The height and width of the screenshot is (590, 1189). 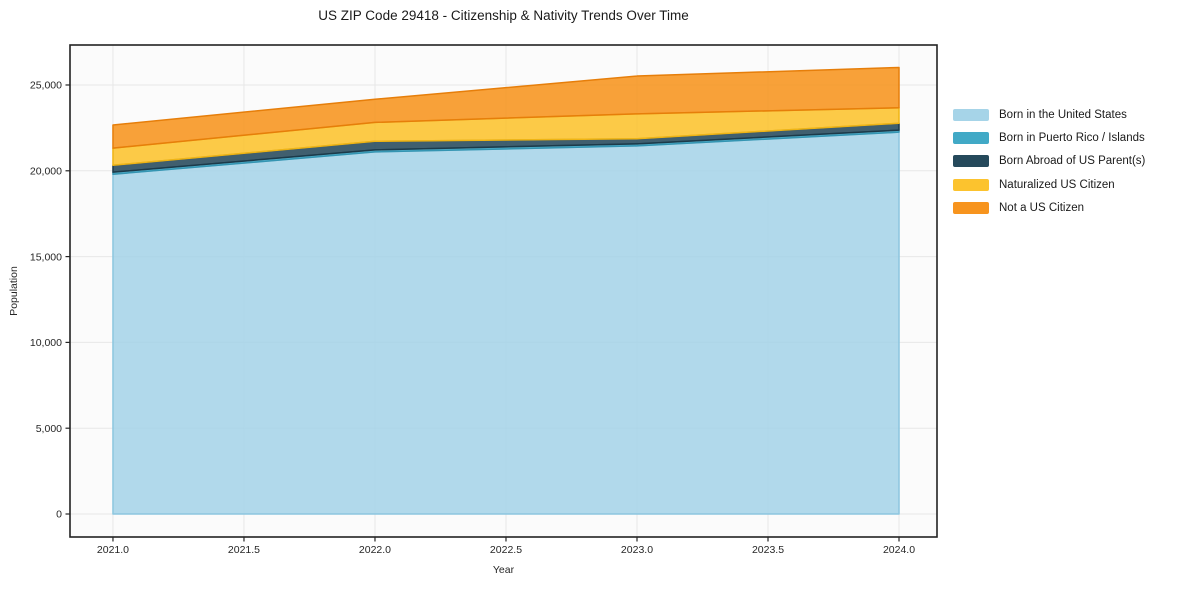 What do you see at coordinates (1057, 184) in the screenshot?
I see `legend-label: Naturalized US Citizen` at bounding box center [1057, 184].